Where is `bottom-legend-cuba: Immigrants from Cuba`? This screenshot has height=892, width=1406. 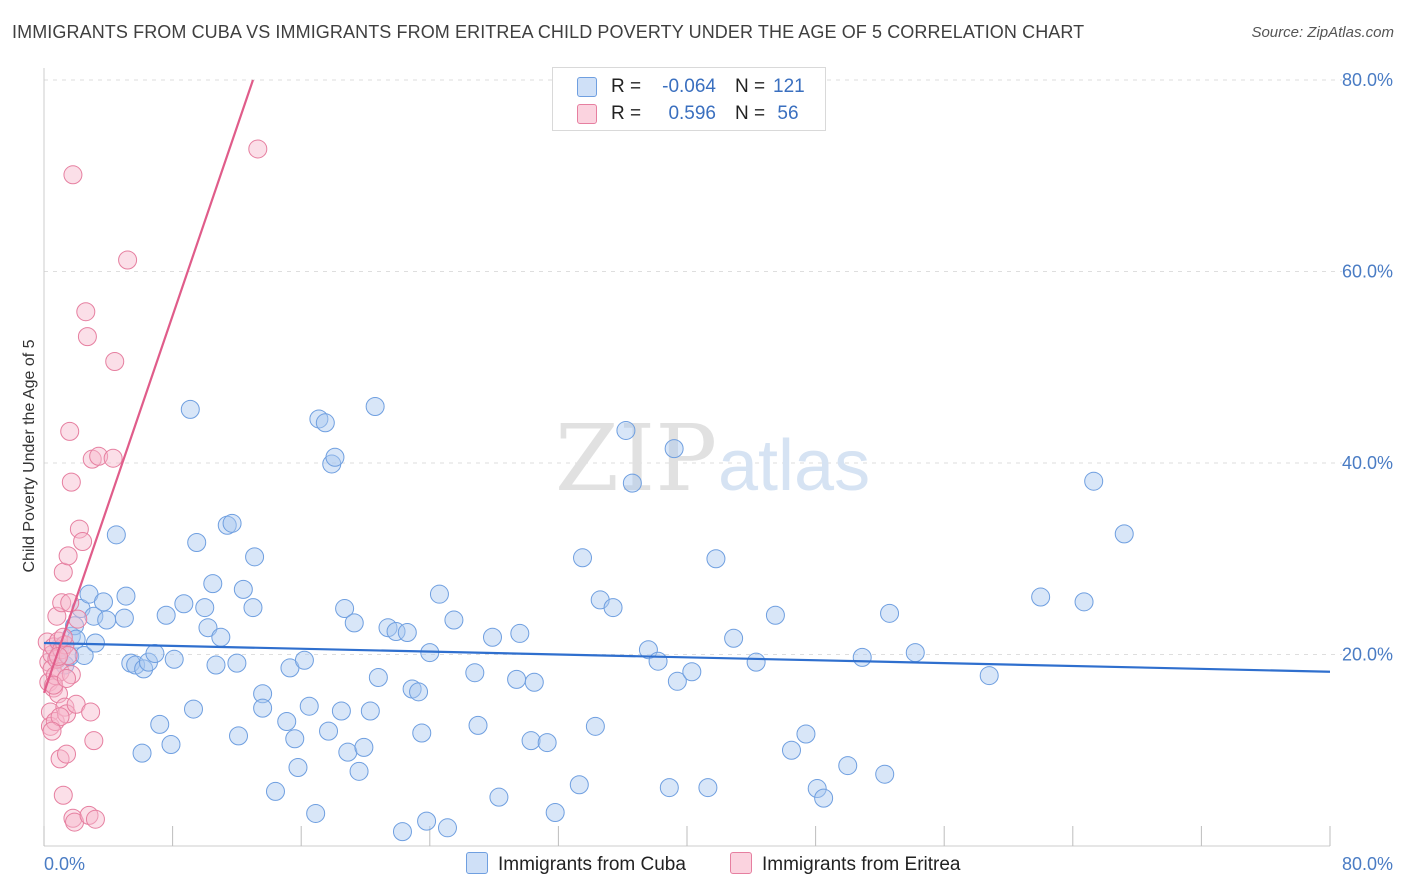 bottom-legend-cuba: Immigrants from Cuba is located at coordinates (576, 864).